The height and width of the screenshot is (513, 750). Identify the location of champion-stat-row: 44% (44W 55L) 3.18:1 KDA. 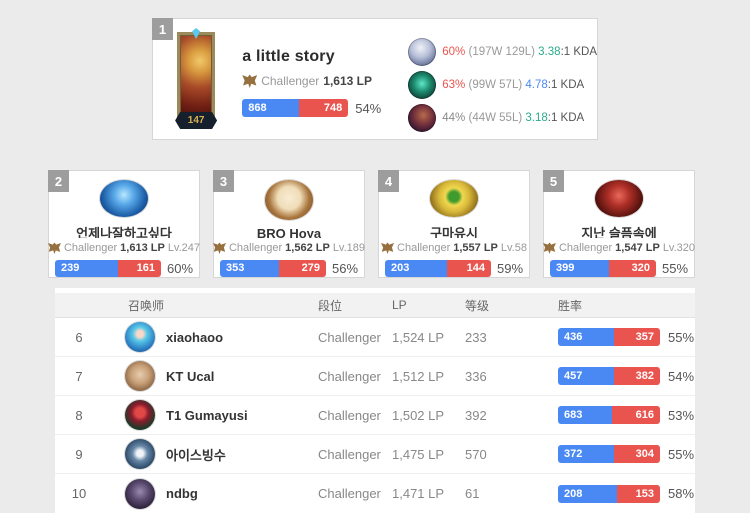
(502, 118).